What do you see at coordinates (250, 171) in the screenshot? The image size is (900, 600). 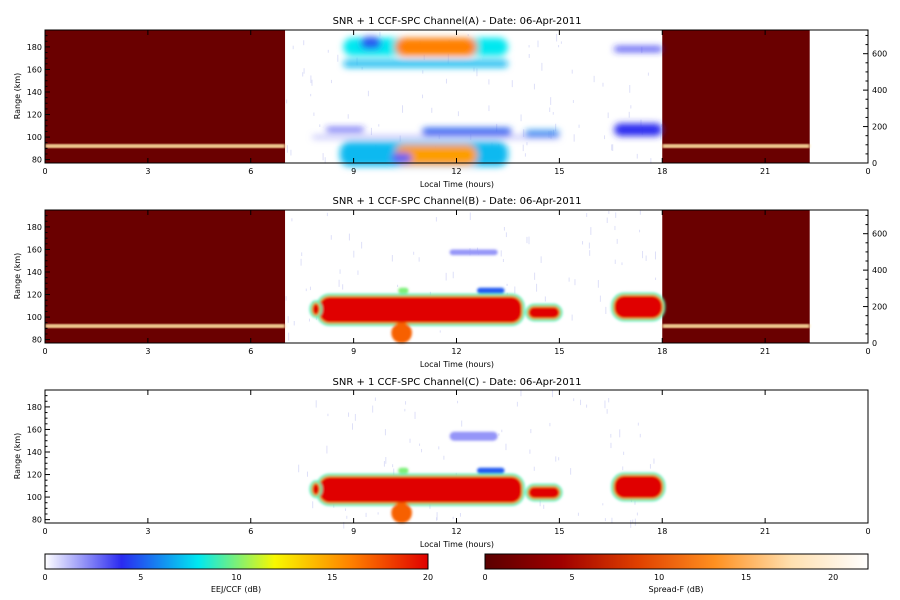 I see `x-tick-label: 6` at bounding box center [250, 171].